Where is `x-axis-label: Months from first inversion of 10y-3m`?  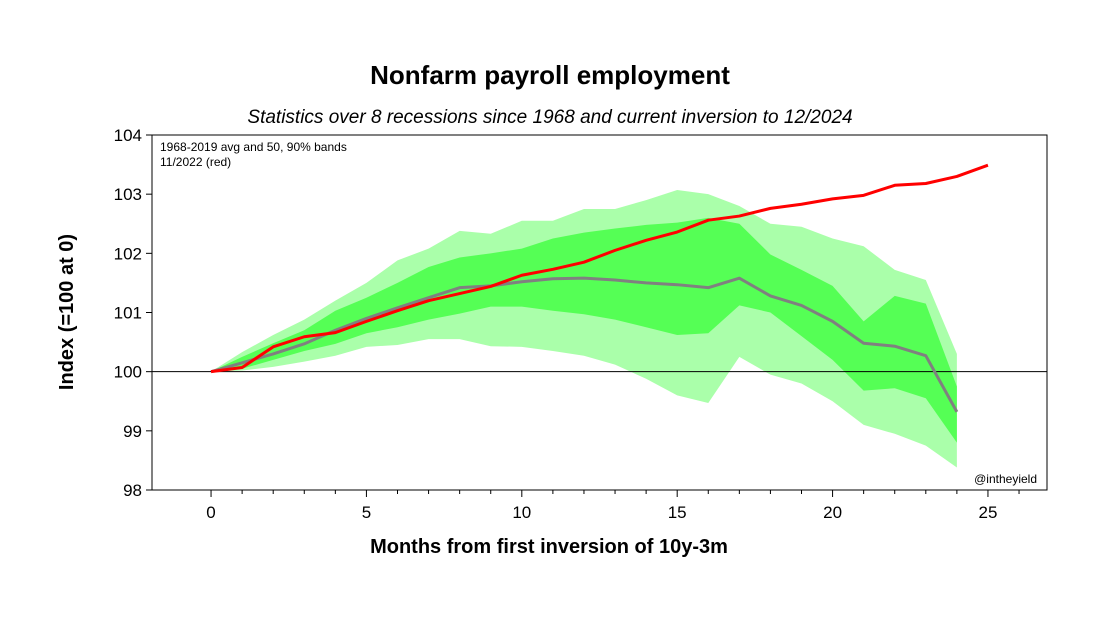
x-axis-label: Months from first inversion of 10y-3m is located at coordinates (549, 547).